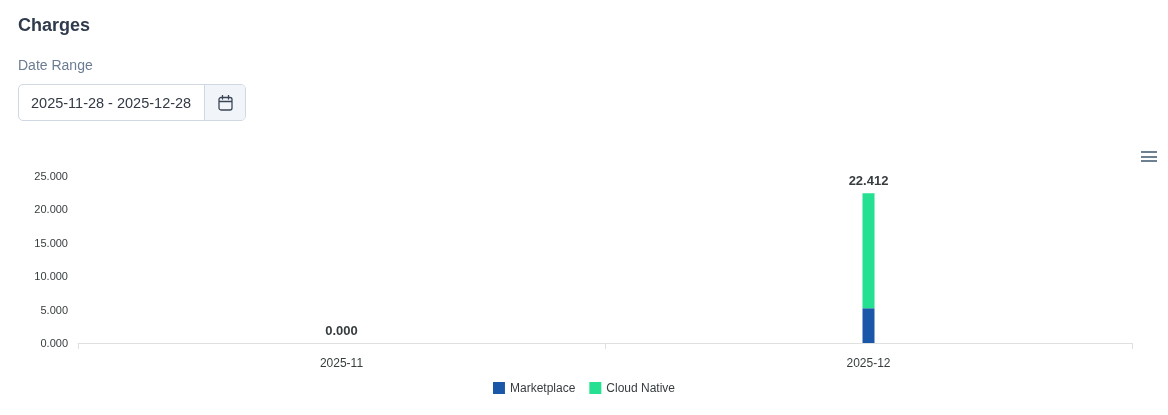  Describe the element at coordinates (54, 309) in the screenshot. I see `y-tick-label: 5.000` at that location.